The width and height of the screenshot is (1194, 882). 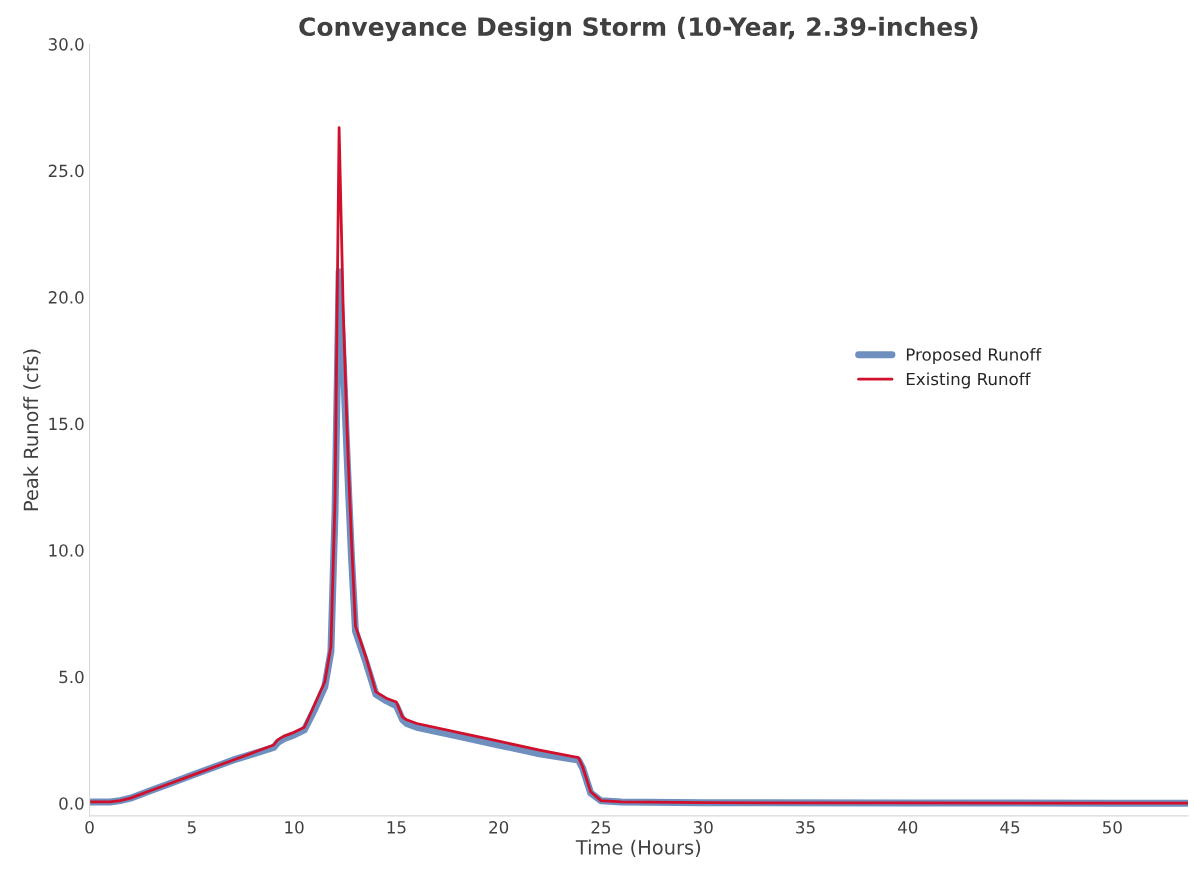 What do you see at coordinates (638, 848) in the screenshot?
I see `x-axis-title: Time (Hours)` at bounding box center [638, 848].